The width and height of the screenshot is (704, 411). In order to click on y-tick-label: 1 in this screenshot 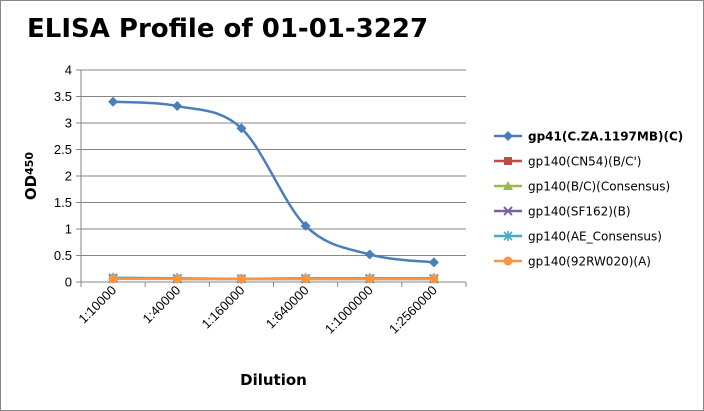, I will do `click(68, 229)`.